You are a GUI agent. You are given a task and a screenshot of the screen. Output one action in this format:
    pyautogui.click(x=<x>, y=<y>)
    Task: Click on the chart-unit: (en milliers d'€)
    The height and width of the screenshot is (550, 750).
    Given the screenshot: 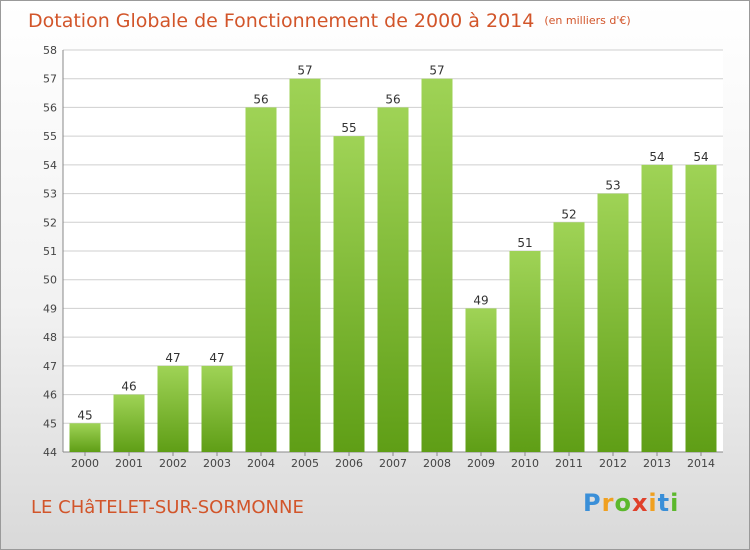 What is the action you would take?
    pyautogui.click(x=587, y=20)
    